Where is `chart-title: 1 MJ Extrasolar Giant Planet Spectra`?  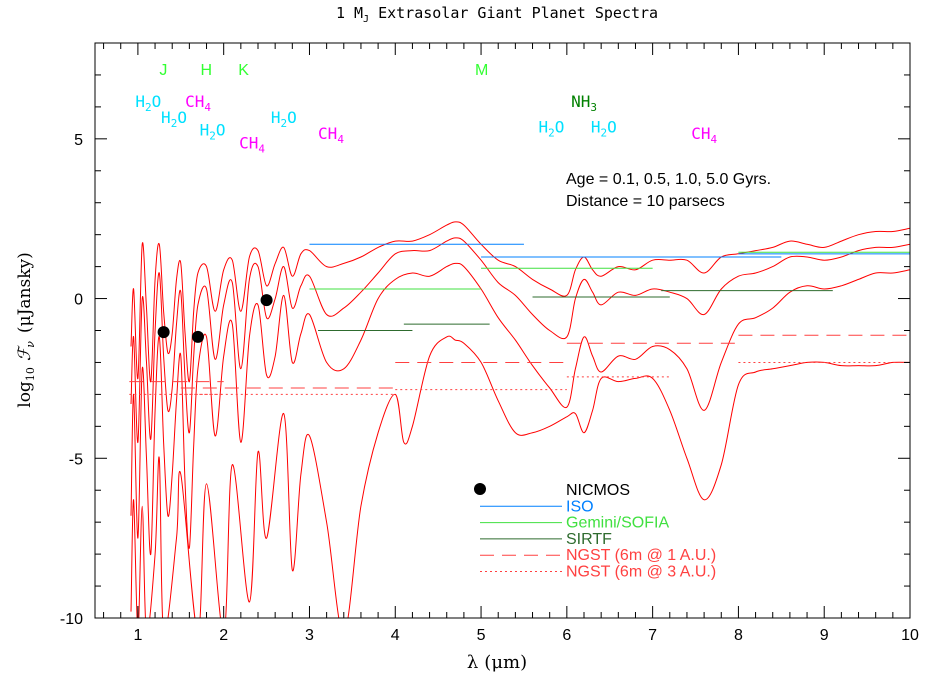 chart-title: 1 MJ Extrasolar Giant Planet Spectra is located at coordinates (497, 14).